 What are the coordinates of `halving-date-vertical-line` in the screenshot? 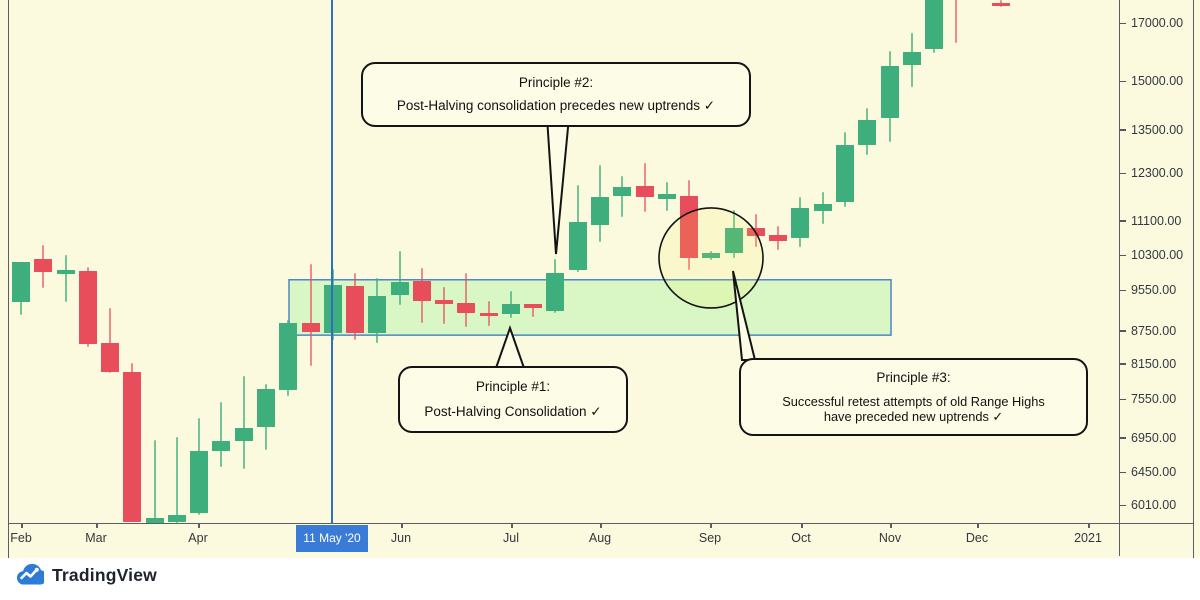 It's located at (332, 261).